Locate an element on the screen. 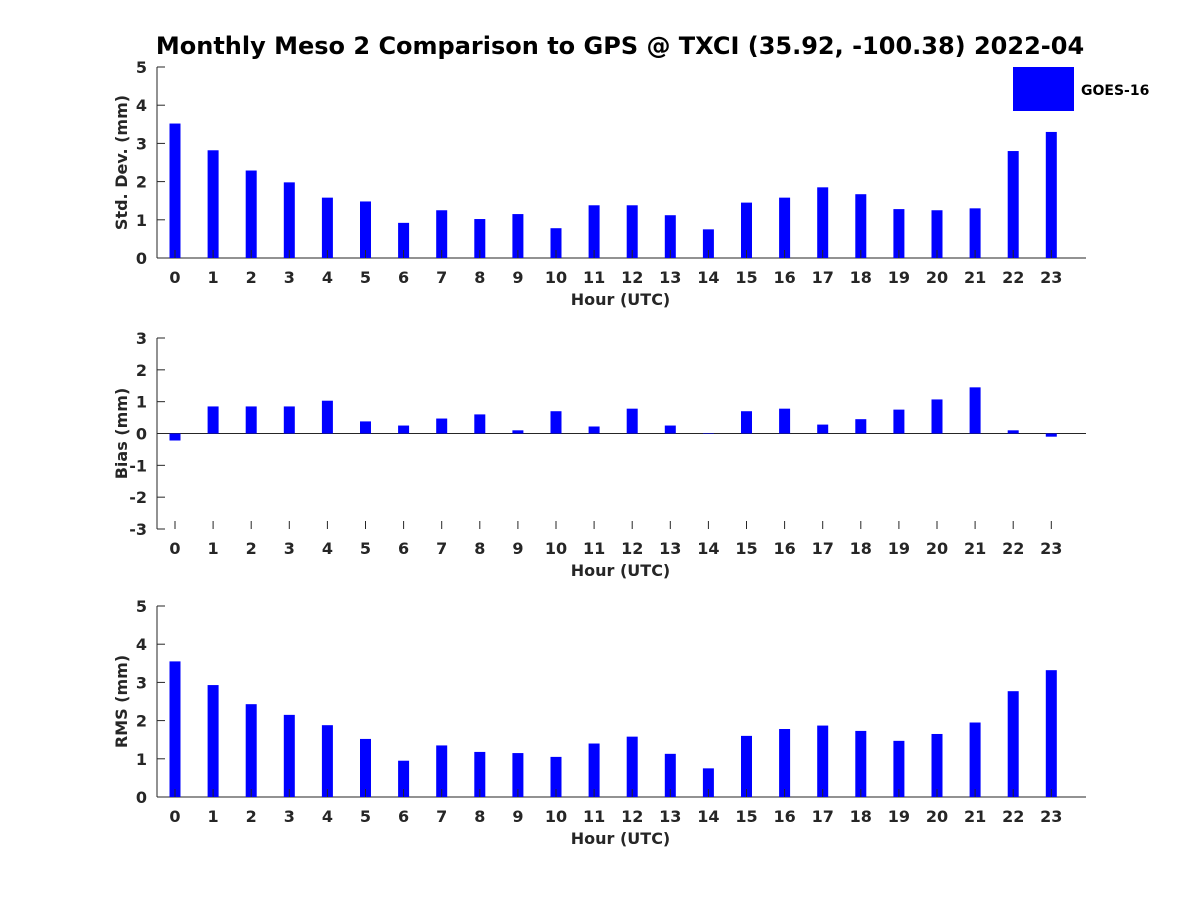  x-tick-label: 2 is located at coordinates (251, 548).